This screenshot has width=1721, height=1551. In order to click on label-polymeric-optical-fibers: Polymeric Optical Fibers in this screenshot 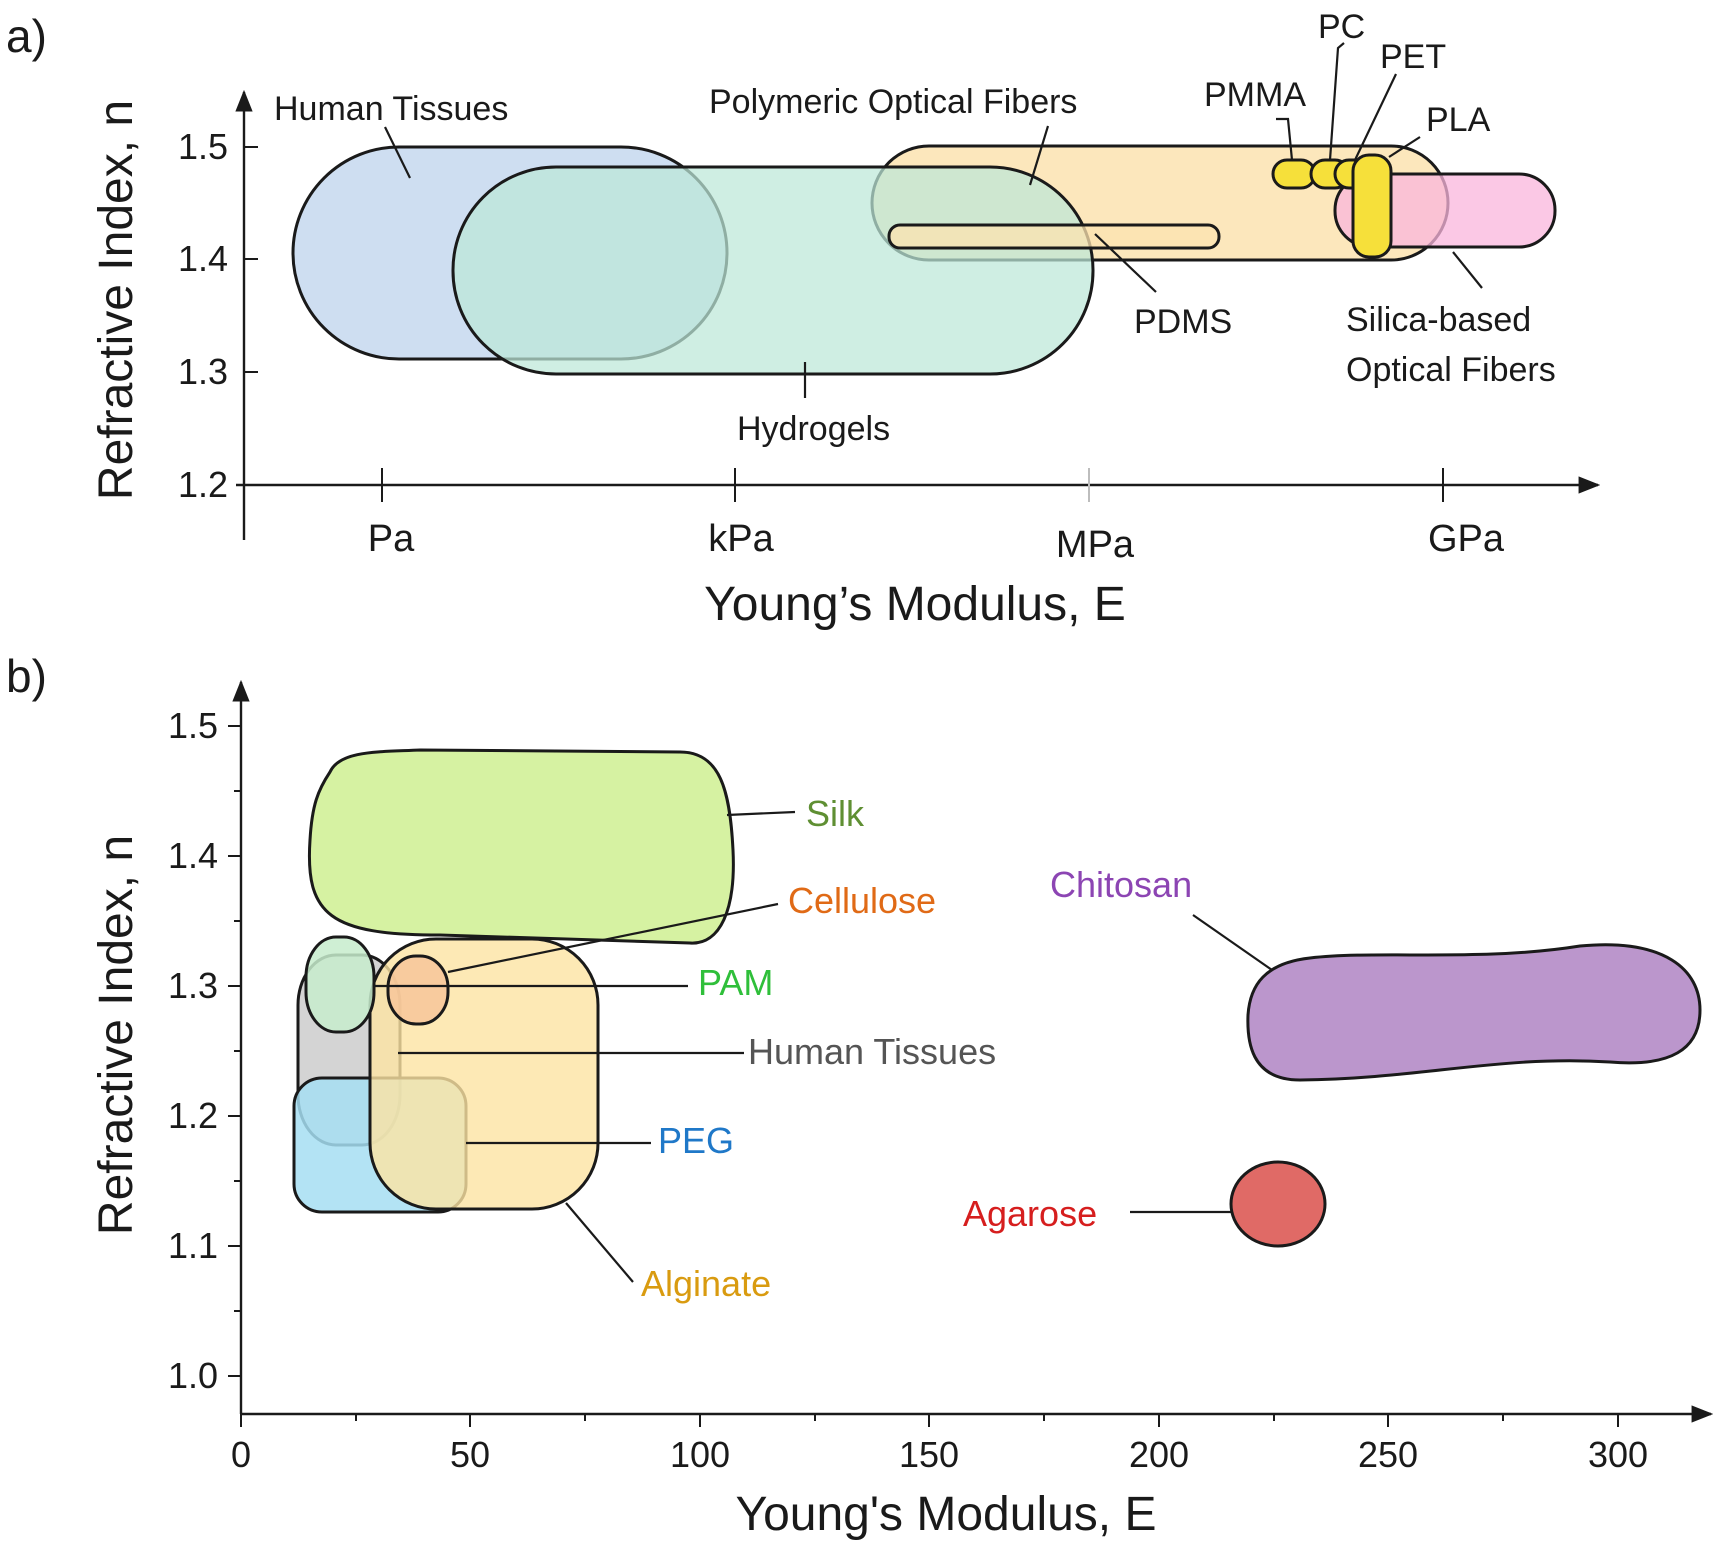, I will do `click(893, 102)`.